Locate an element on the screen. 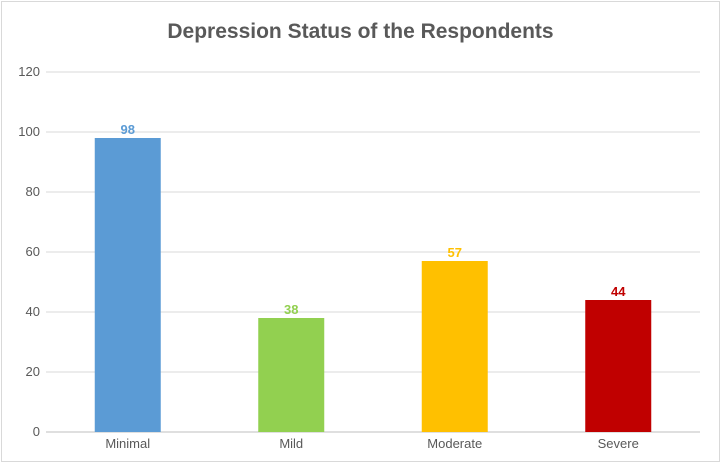 The width and height of the screenshot is (723, 465). y-tick-label: 0 is located at coordinates (36, 431).